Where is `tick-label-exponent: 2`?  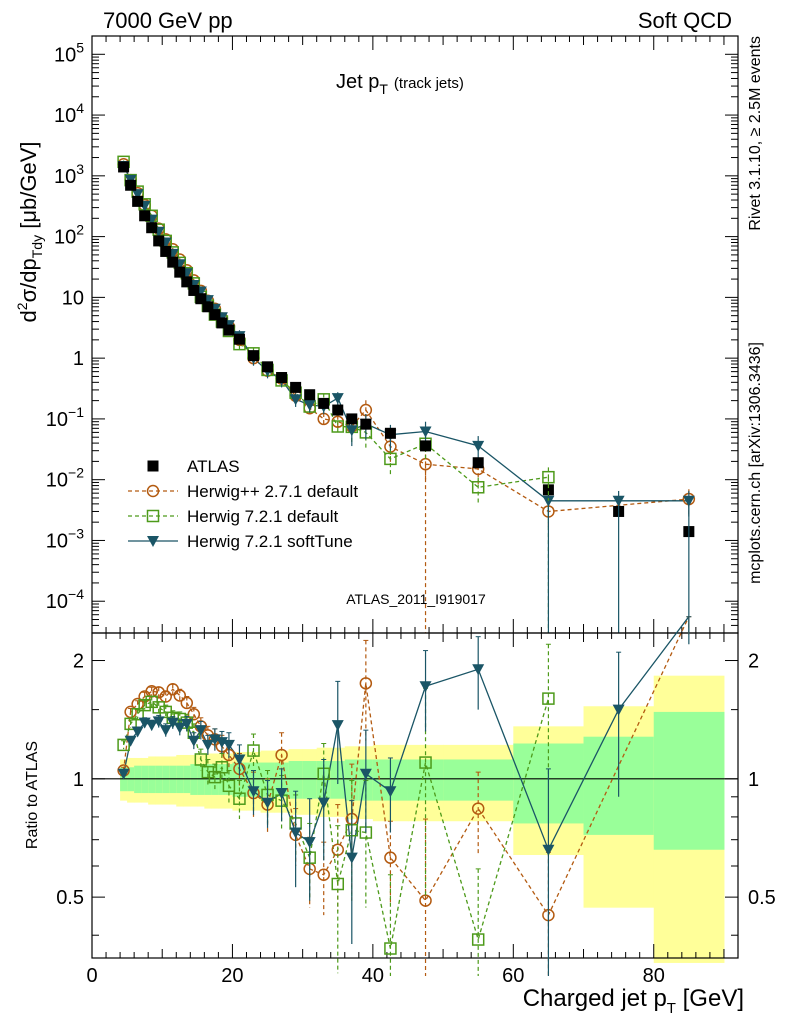
tick-label-exponent: 2 is located at coordinates (80, 230).